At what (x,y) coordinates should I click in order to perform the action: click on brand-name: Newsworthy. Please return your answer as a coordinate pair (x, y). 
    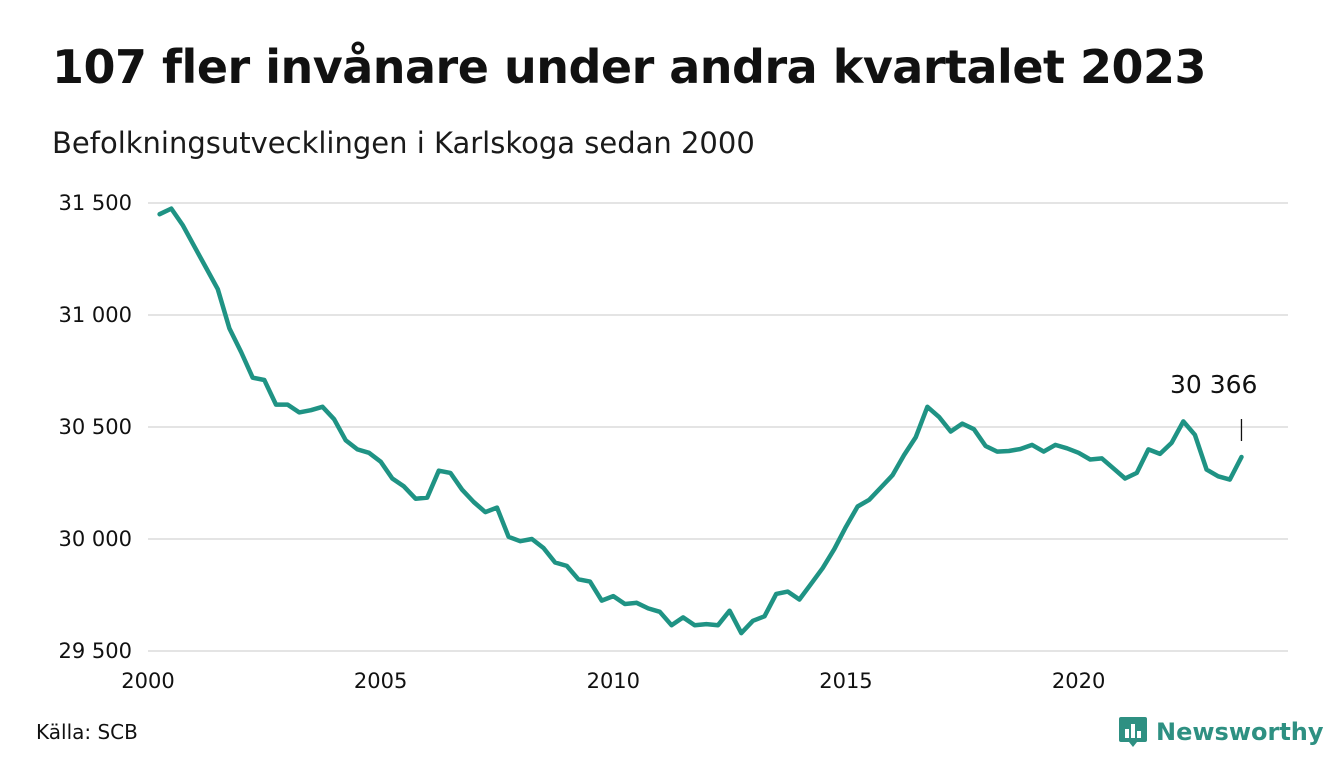
    Looking at the image, I should click on (1240, 732).